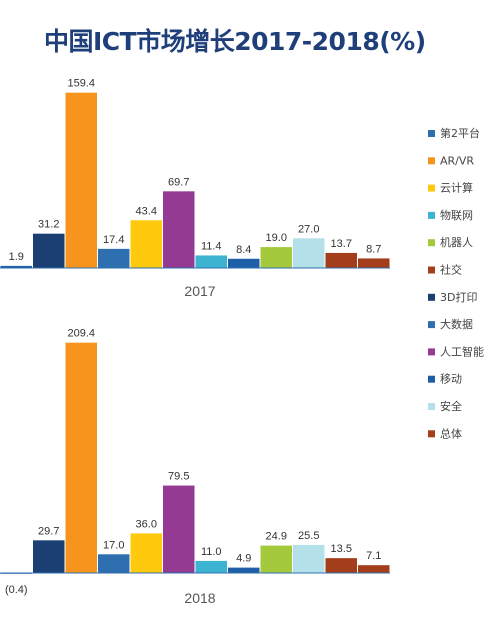  I want to click on legend-item: 第2平台, so click(454, 133).